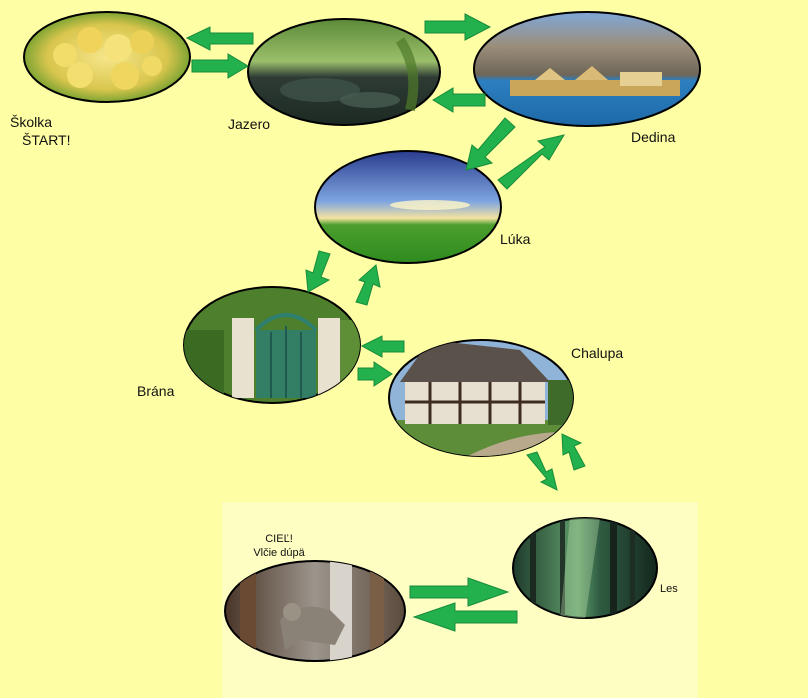 Image resolution: width=808 pixels, height=698 pixels. I want to click on chalupa-picture, so click(481, 398).